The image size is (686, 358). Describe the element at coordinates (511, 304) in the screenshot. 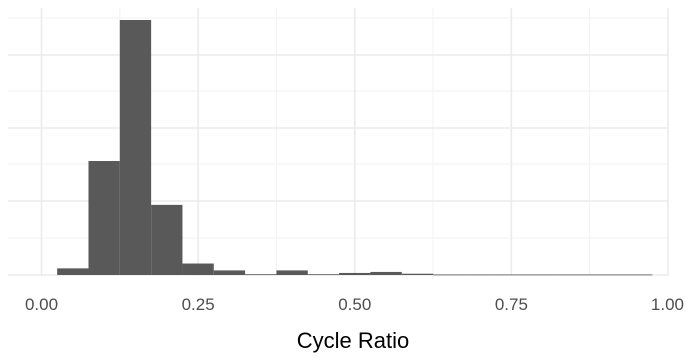

I see `x-tick-label: 0.75` at that location.